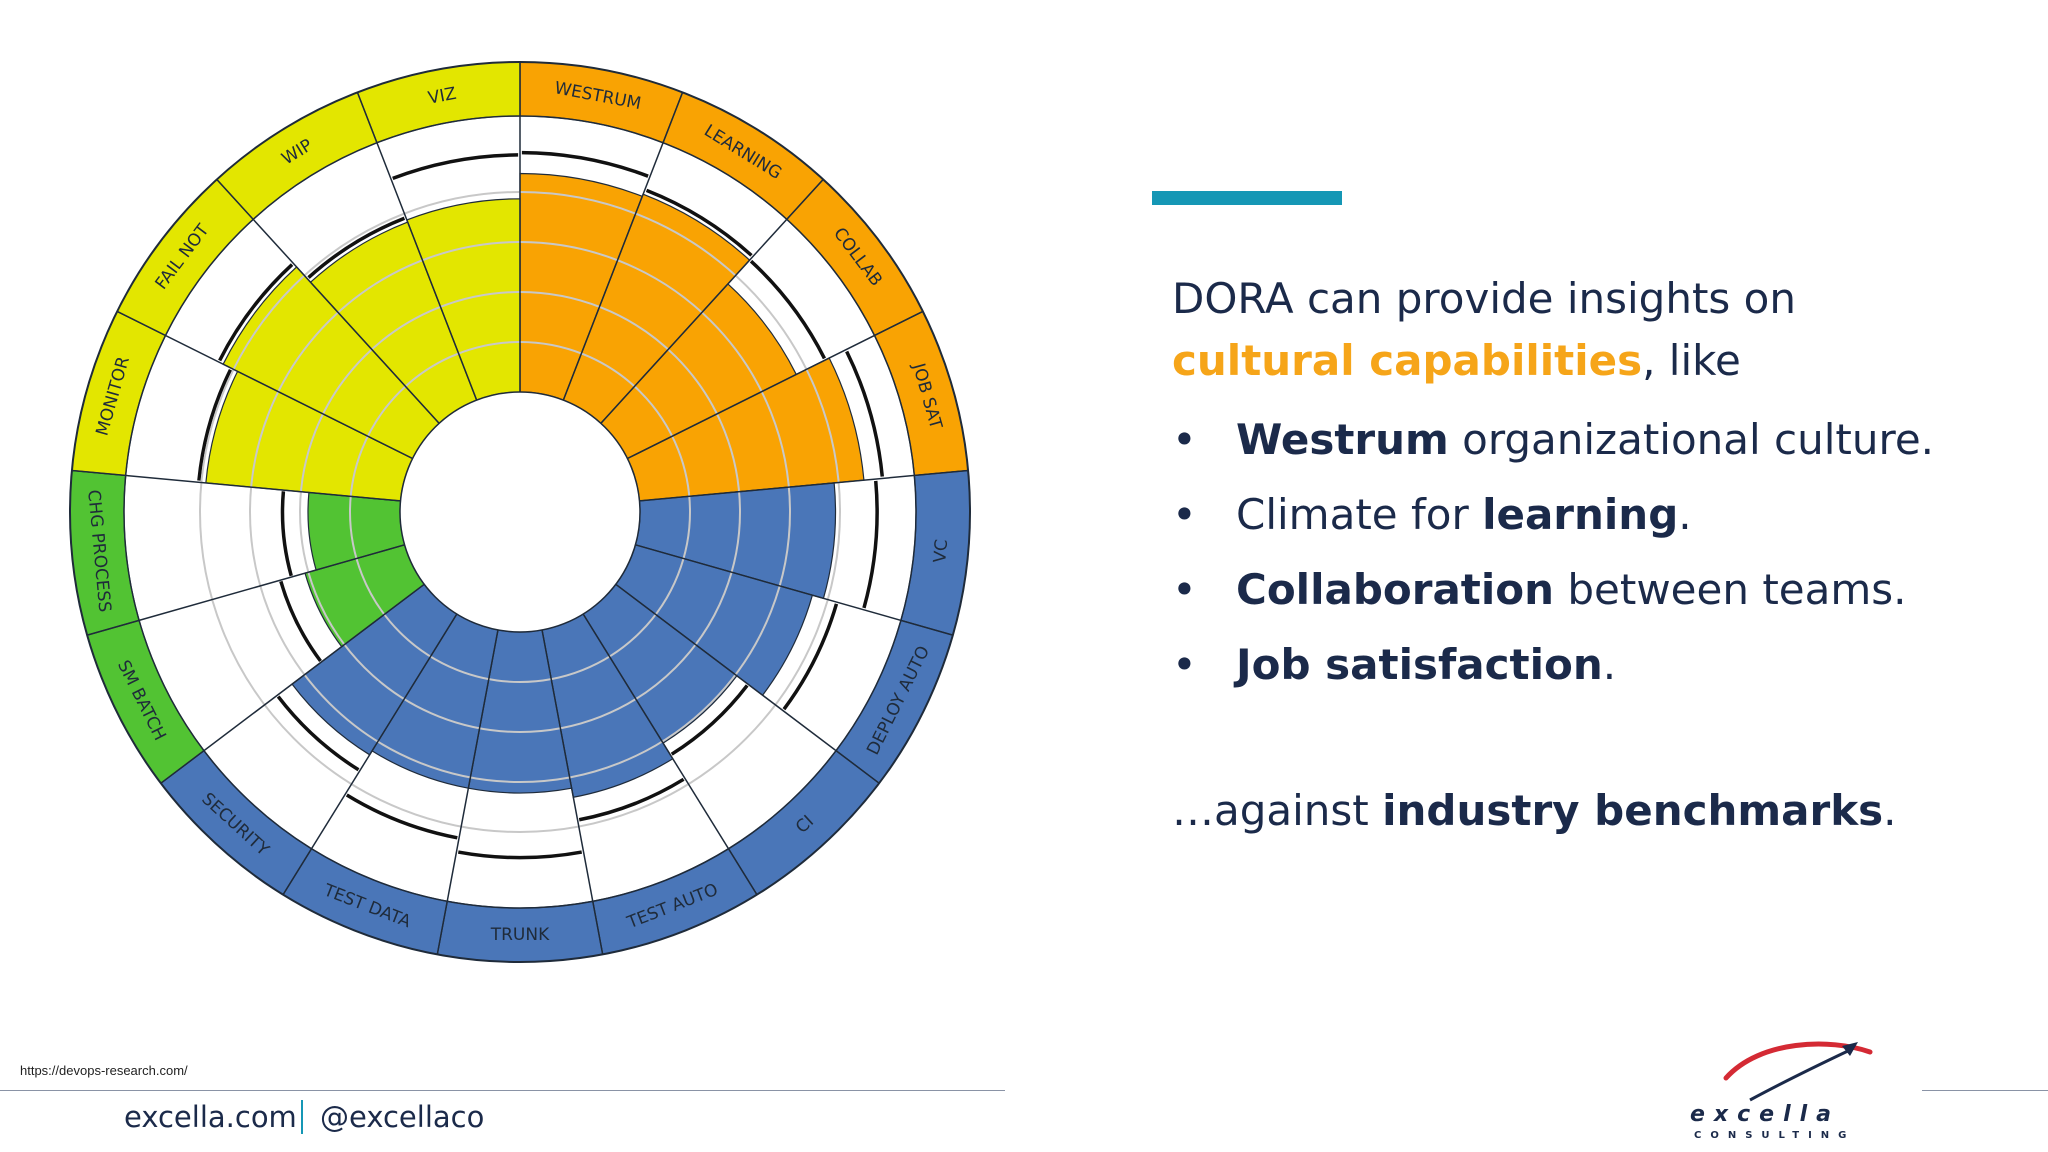  I want to click on benchmark-arc-deploy-auto, so click(810, 657).